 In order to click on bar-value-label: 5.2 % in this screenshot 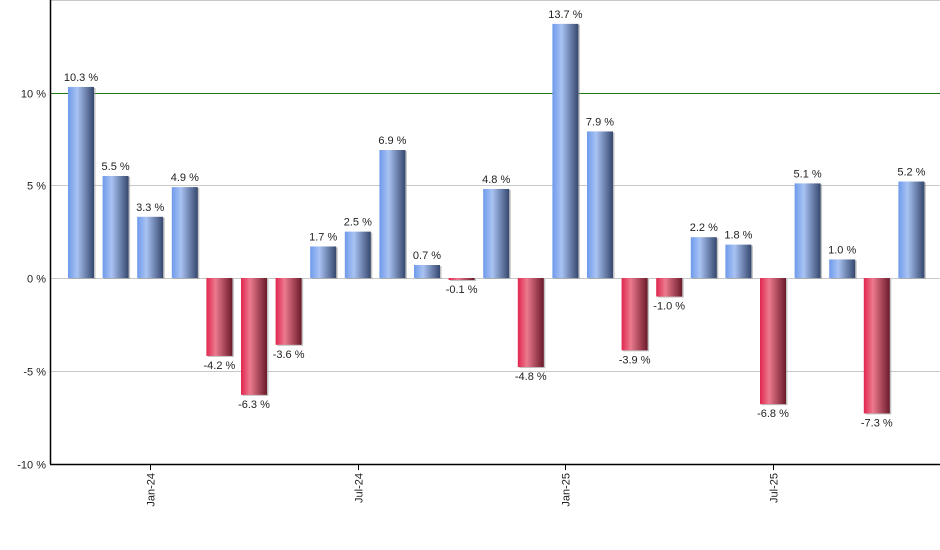, I will do `click(911, 173)`.